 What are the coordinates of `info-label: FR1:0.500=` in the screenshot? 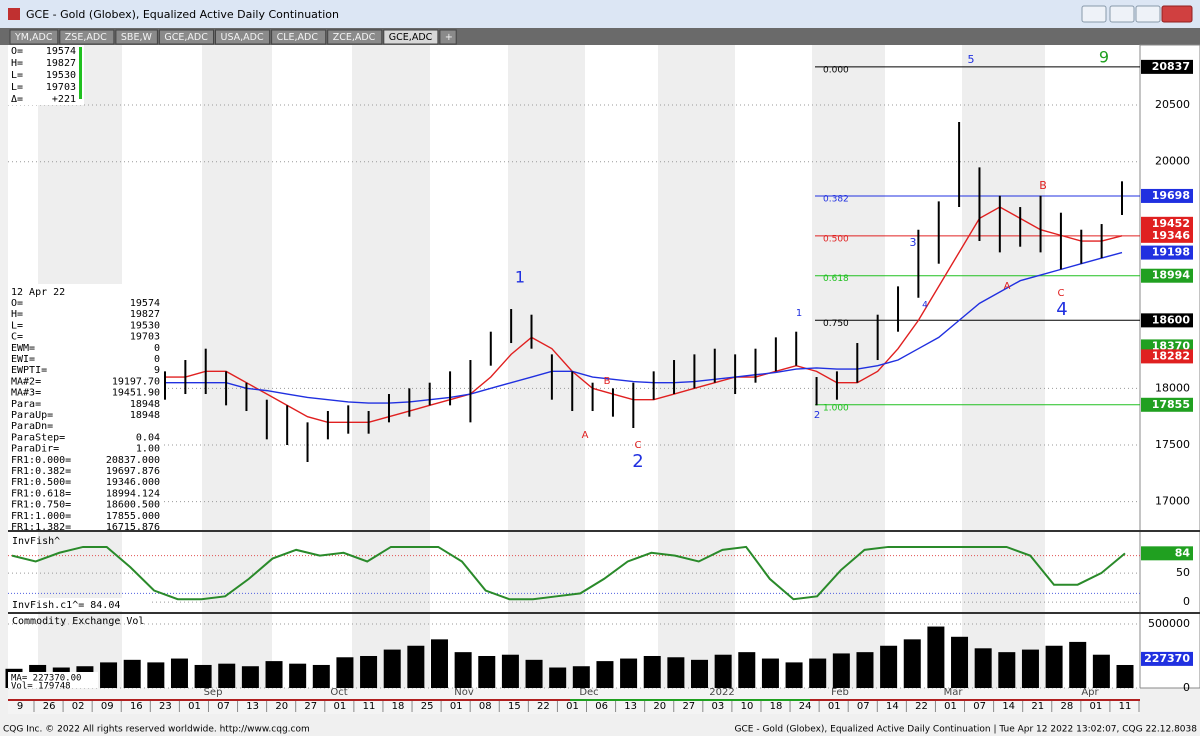 It's located at (41, 482).